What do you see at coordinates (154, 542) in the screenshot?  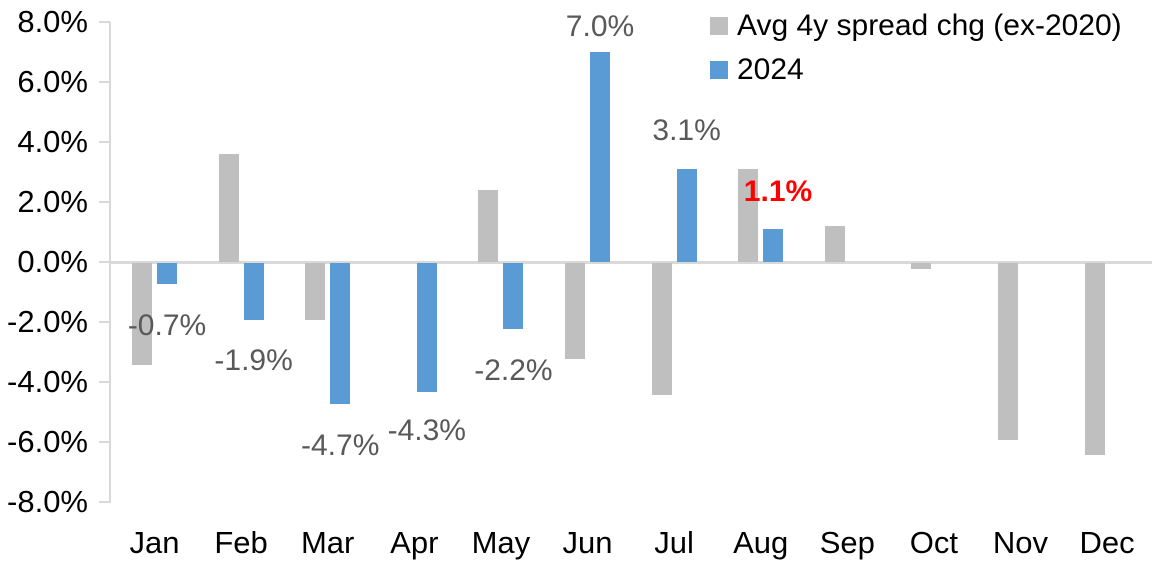 I see `x-axis-label-jan: Jan` at bounding box center [154, 542].